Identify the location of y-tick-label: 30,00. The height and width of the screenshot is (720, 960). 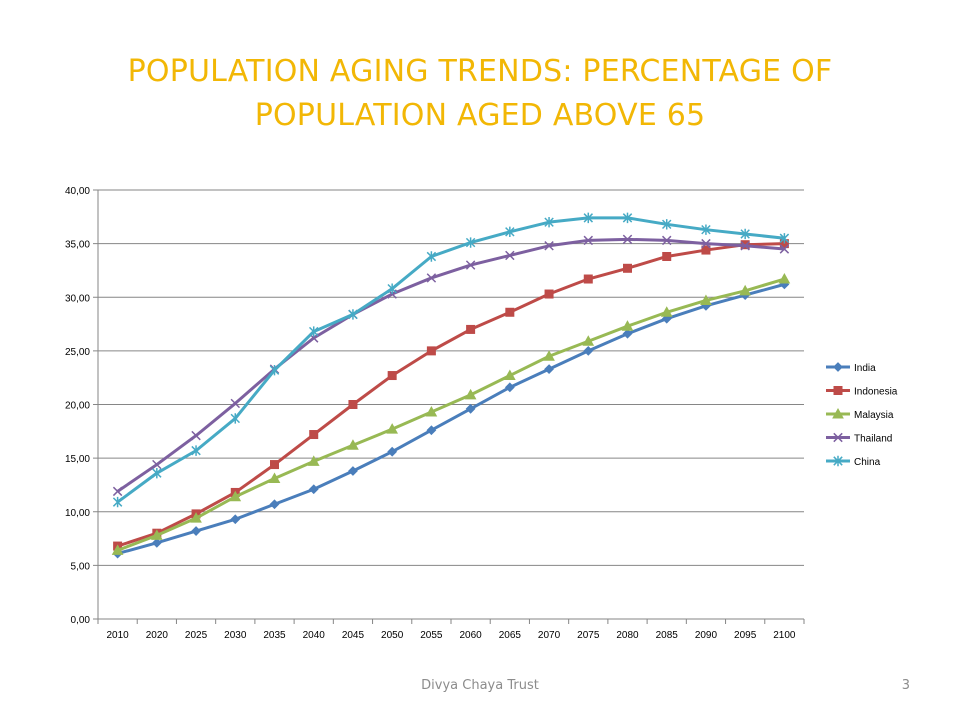
(77, 298).